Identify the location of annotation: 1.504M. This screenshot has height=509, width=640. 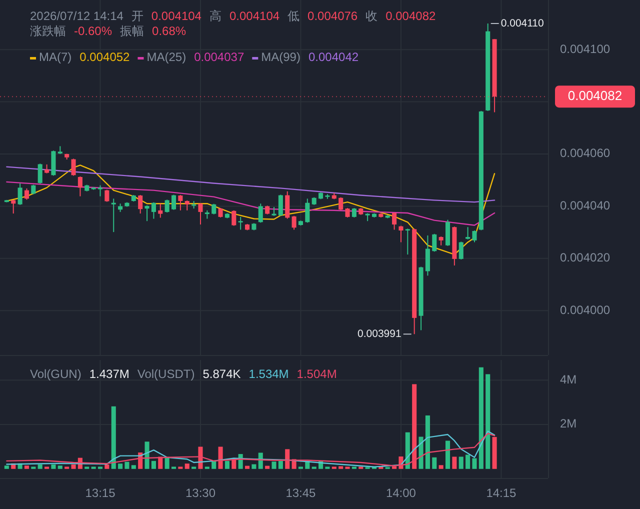
(316, 374).